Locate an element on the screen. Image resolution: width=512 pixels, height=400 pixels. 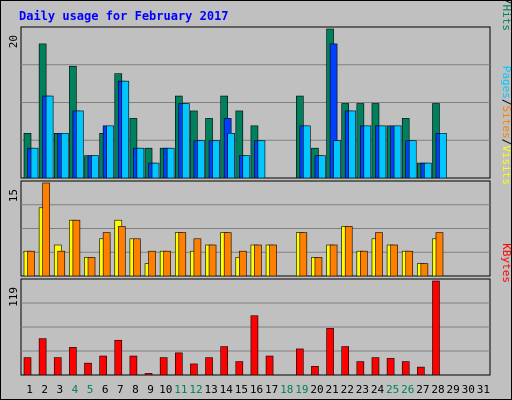
x-tick-label-day-20: 20 is located at coordinates (316, 389).